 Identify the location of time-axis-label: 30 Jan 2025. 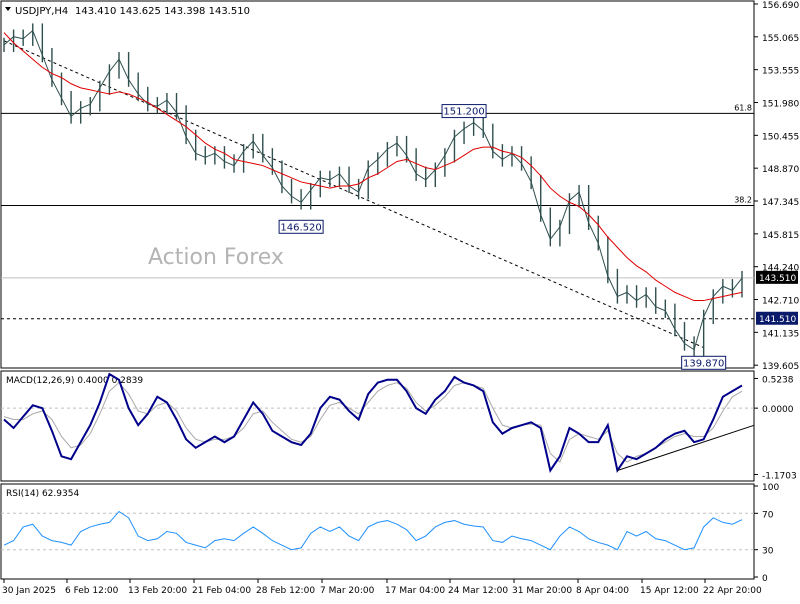
(29, 591).